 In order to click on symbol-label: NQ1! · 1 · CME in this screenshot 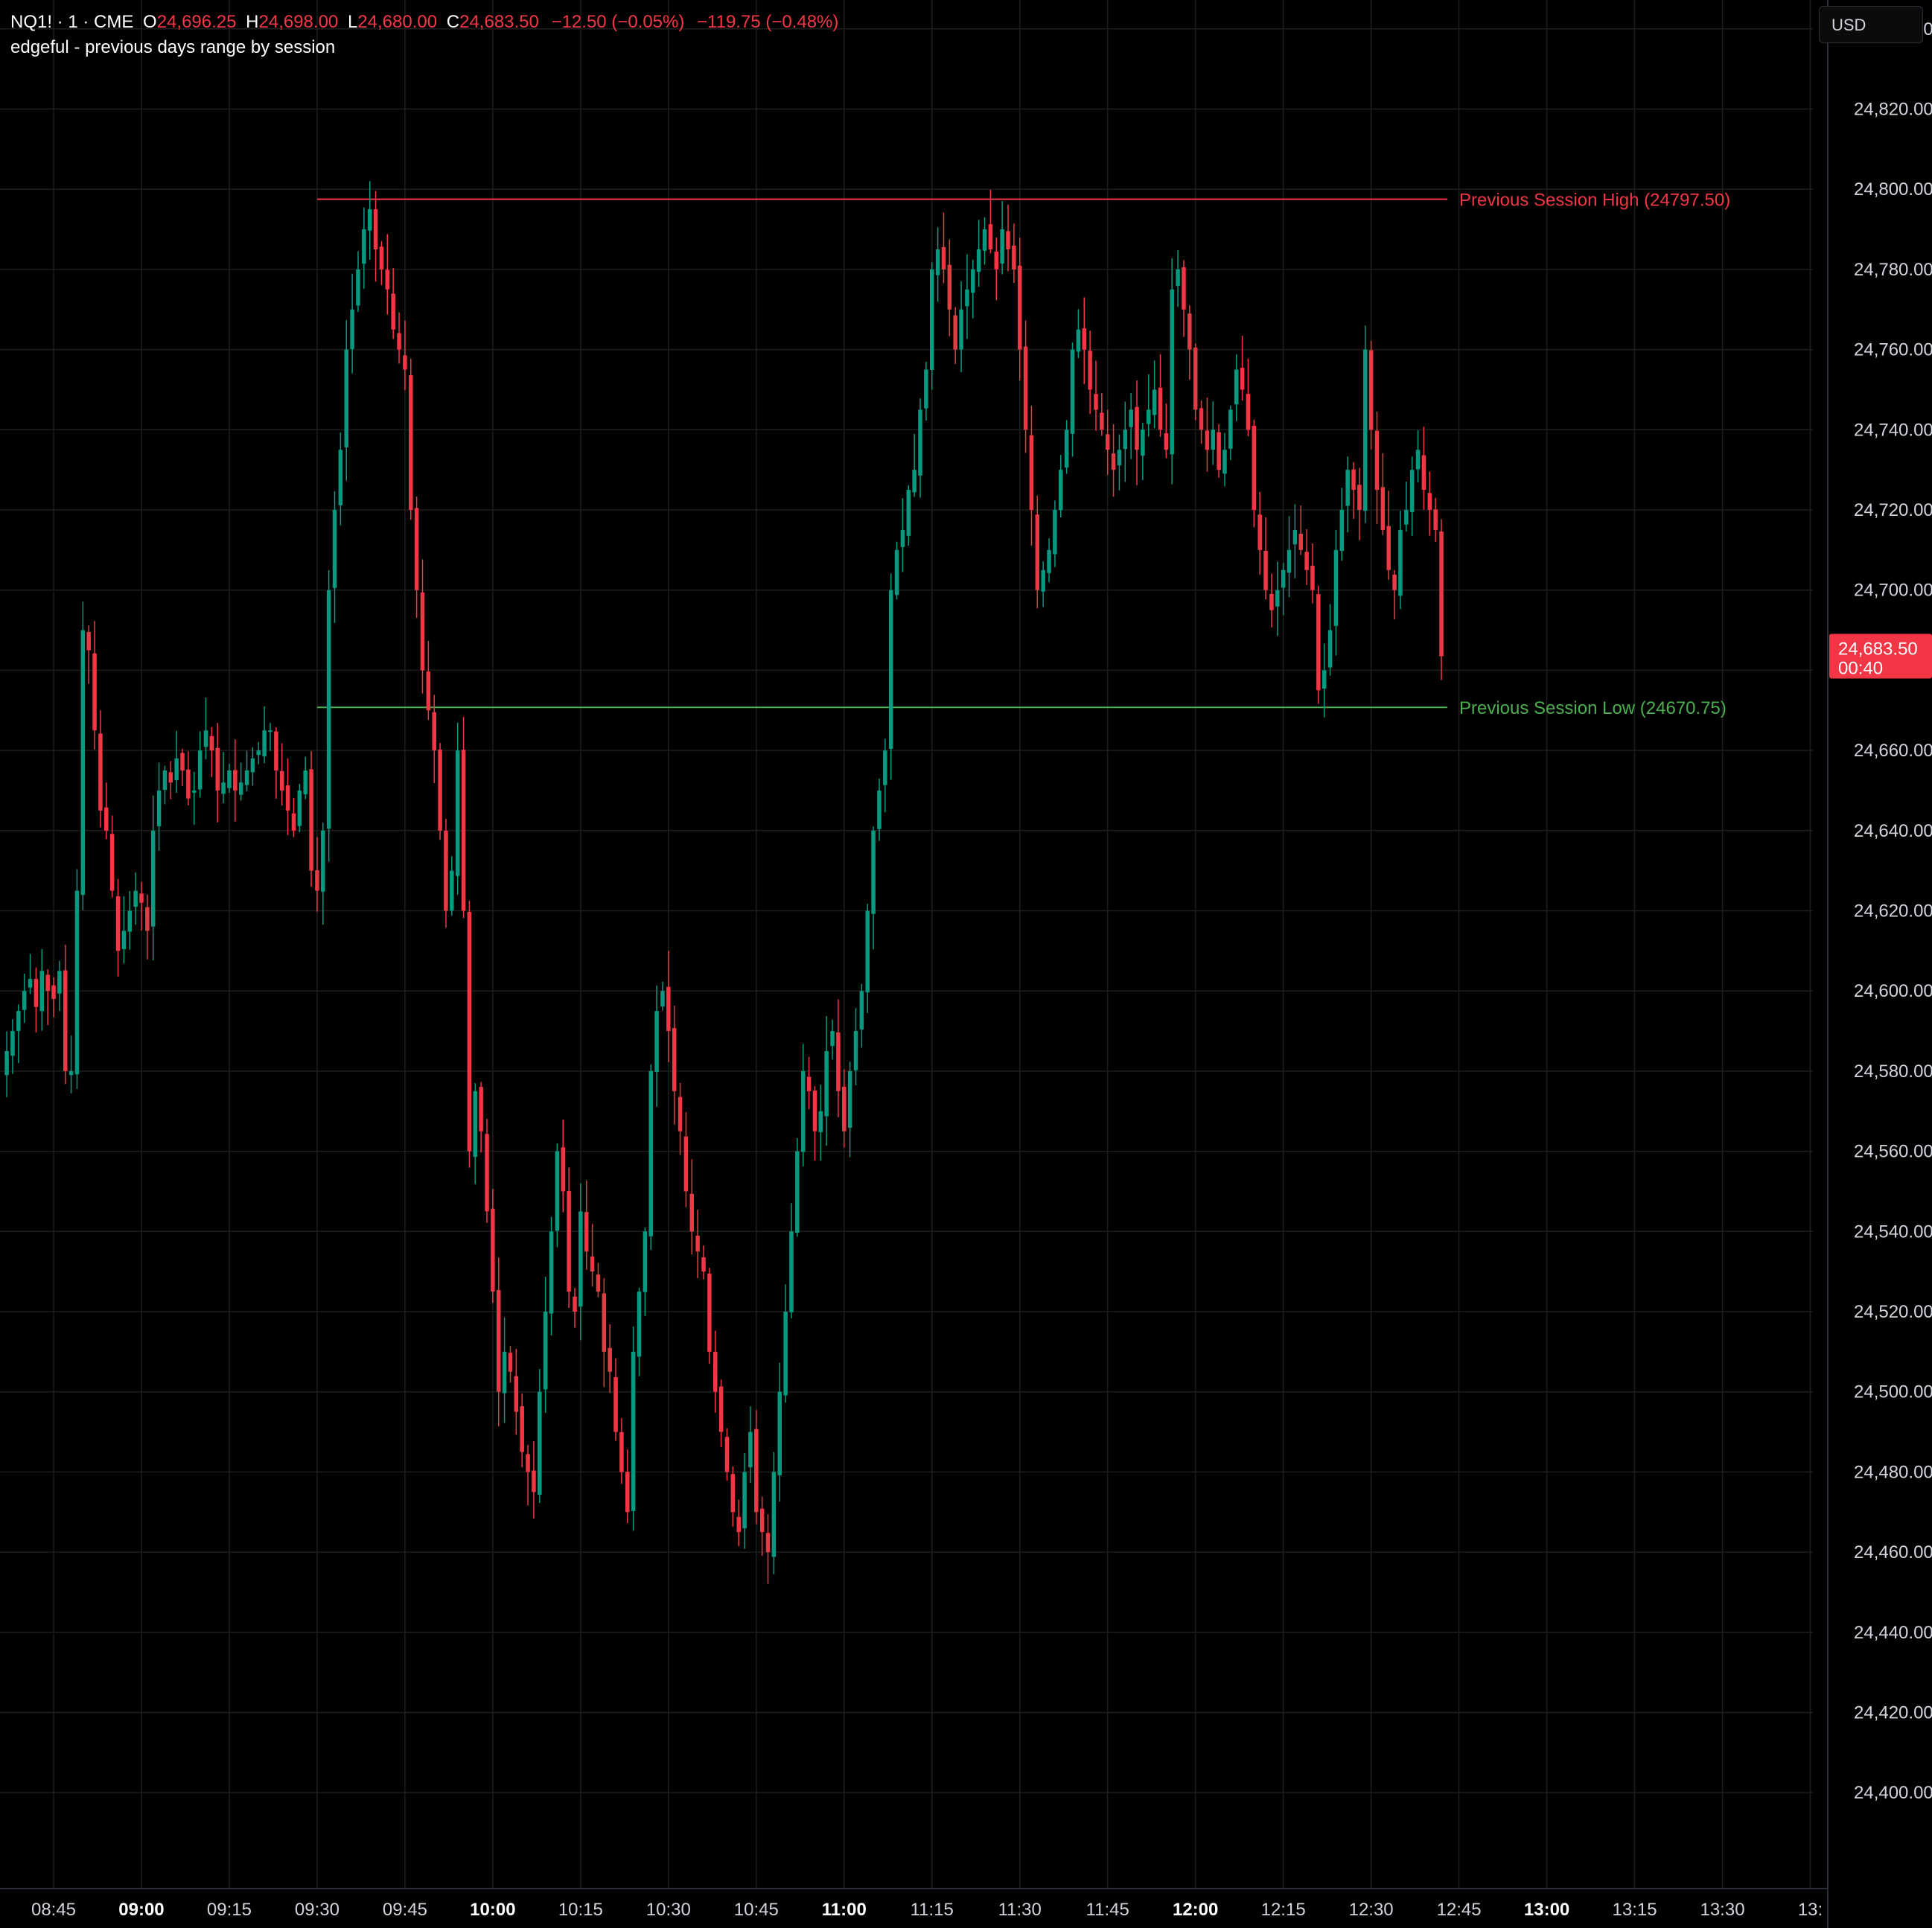, I will do `click(72, 22)`.